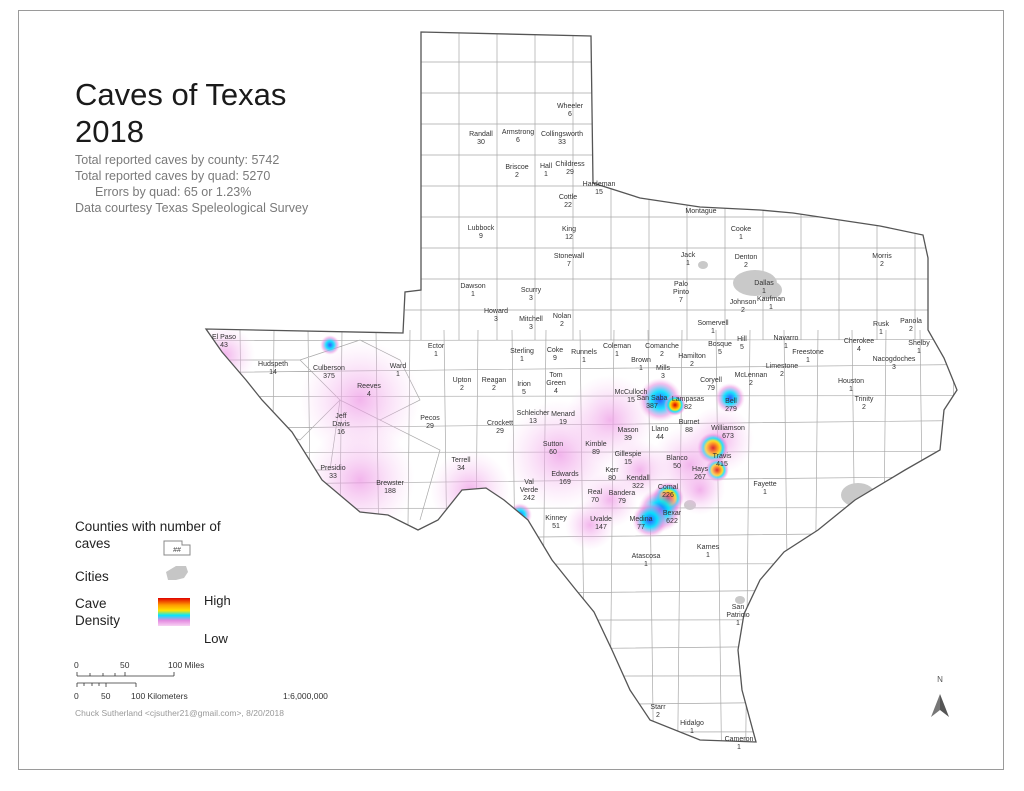  Describe the element at coordinates (518, 132) in the screenshot. I see `county-name: Armstrong` at that location.